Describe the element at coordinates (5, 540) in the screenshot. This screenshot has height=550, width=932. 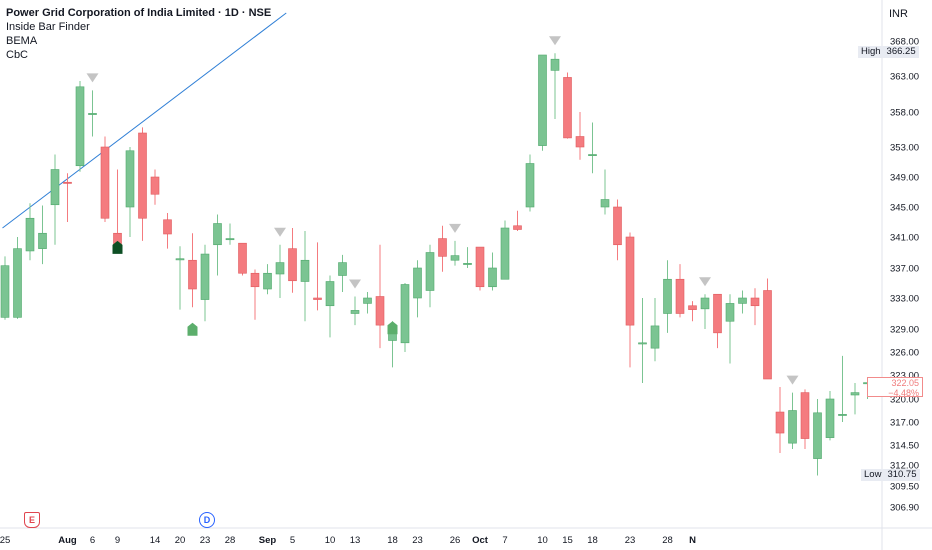
I see `x-tick-label: 25` at that location.